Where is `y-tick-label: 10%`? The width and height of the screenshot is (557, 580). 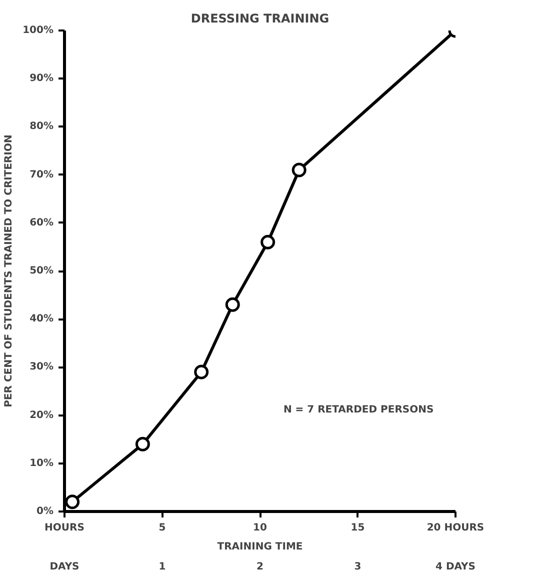 y-tick-label: 10% is located at coordinates (42, 463).